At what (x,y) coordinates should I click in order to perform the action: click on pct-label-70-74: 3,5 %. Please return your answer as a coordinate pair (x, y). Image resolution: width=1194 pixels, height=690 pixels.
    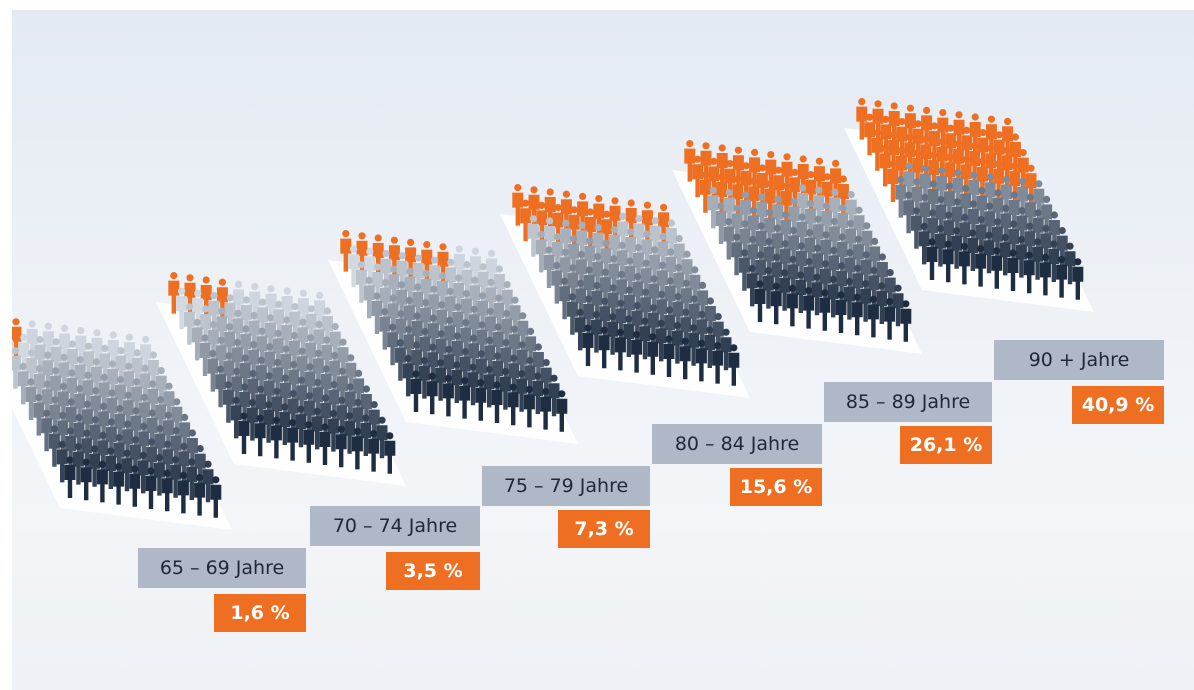
    Looking at the image, I should click on (433, 571).